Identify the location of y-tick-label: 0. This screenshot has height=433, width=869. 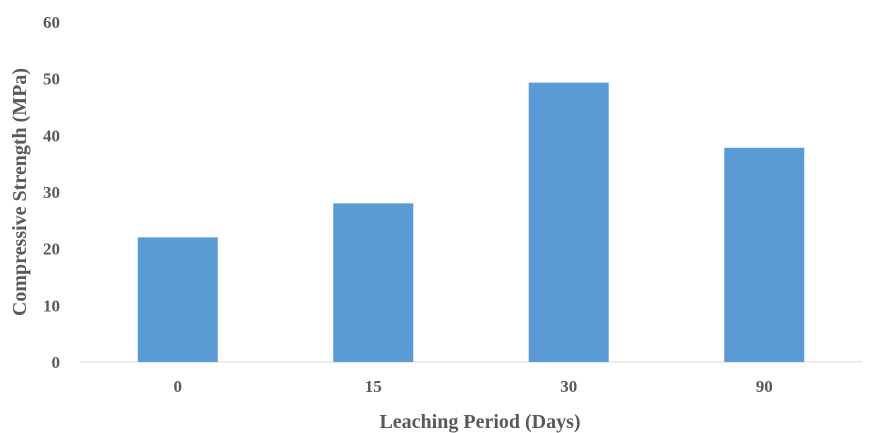
(56, 362).